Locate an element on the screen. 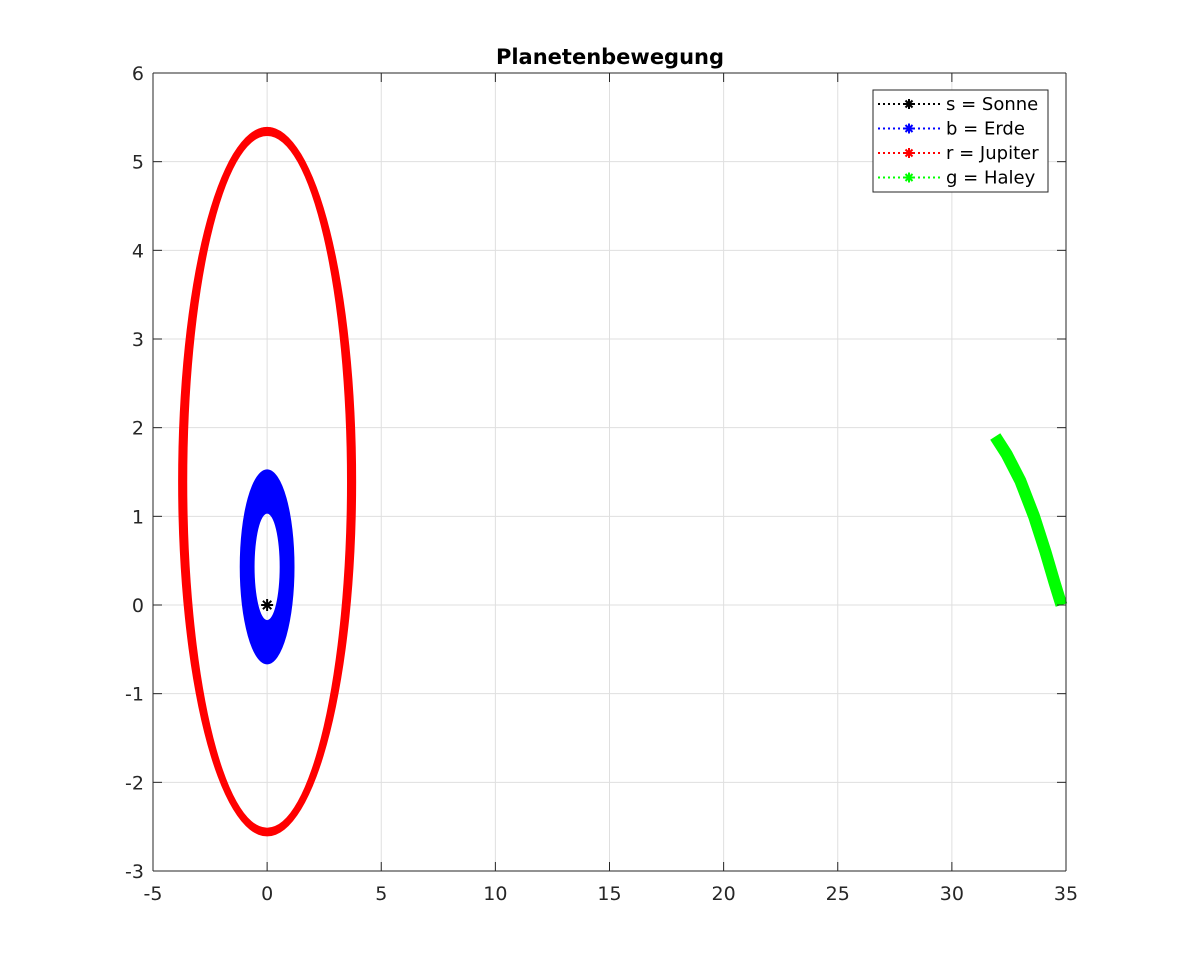 The height and width of the screenshot is (980, 1178). legend-label: b = Erde is located at coordinates (985, 129).